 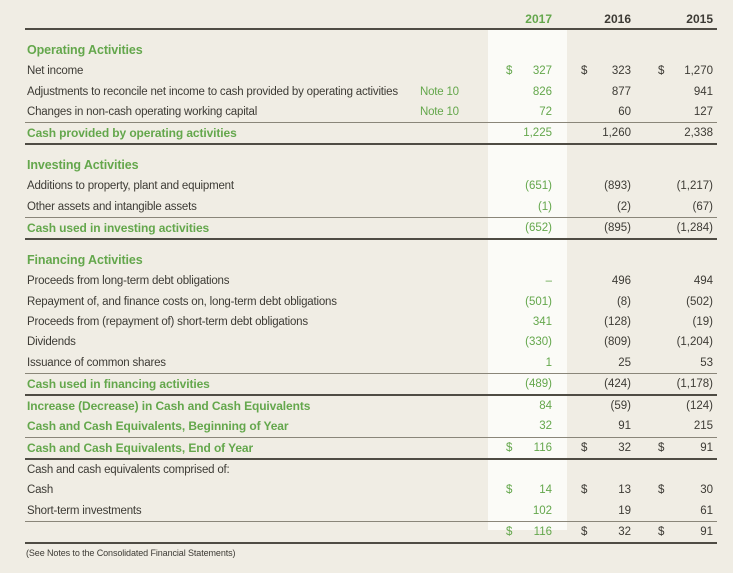 What do you see at coordinates (527, 71) in the screenshot?
I see `value-cell-2017: $327` at bounding box center [527, 71].